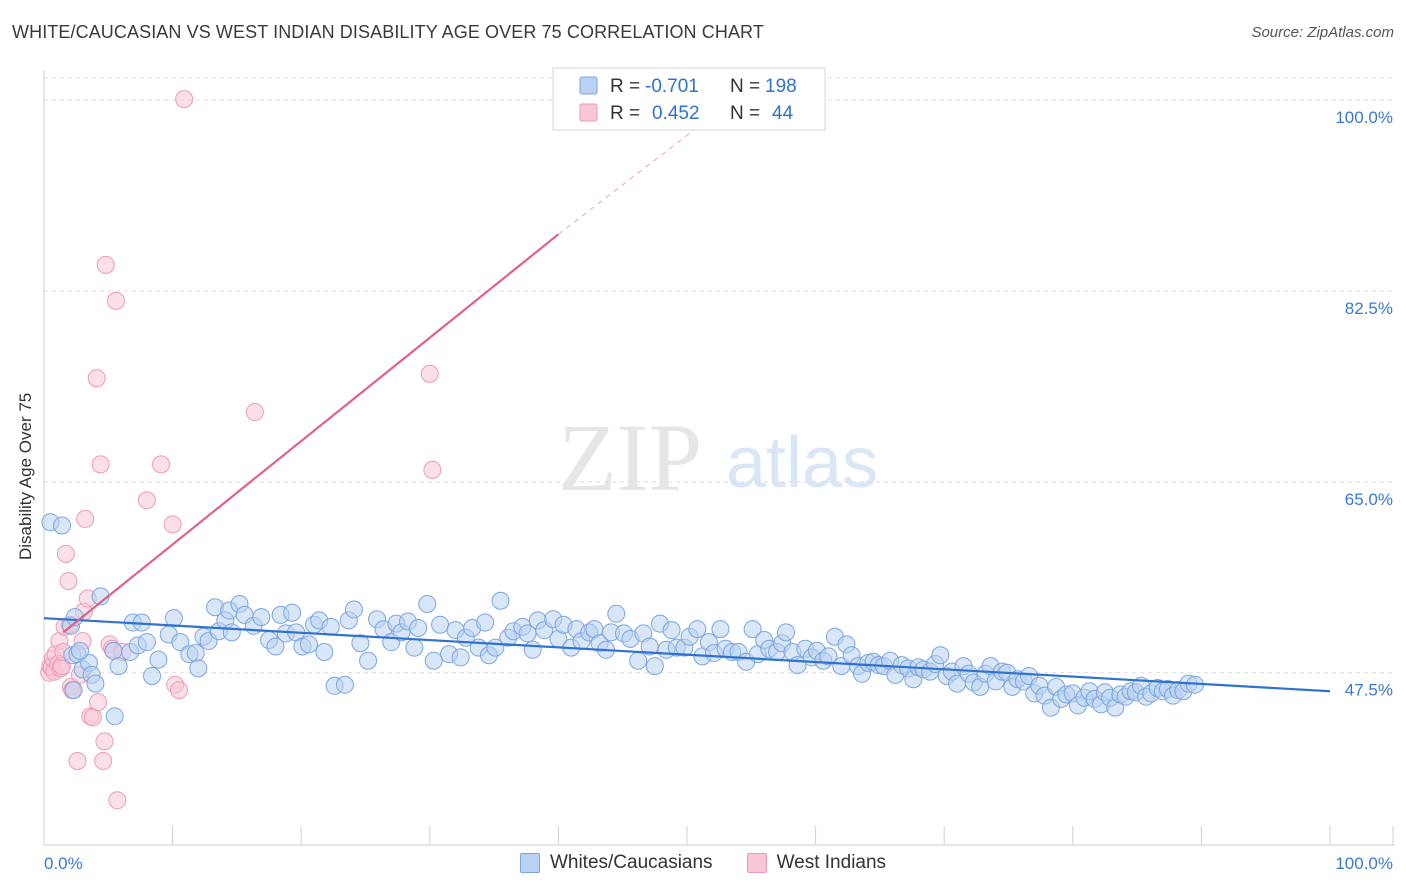 Image resolution: width=1406 pixels, height=892 pixels. What do you see at coordinates (631, 862) in the screenshot?
I see `legend-label-whites: Whites/Caucasians` at bounding box center [631, 862].